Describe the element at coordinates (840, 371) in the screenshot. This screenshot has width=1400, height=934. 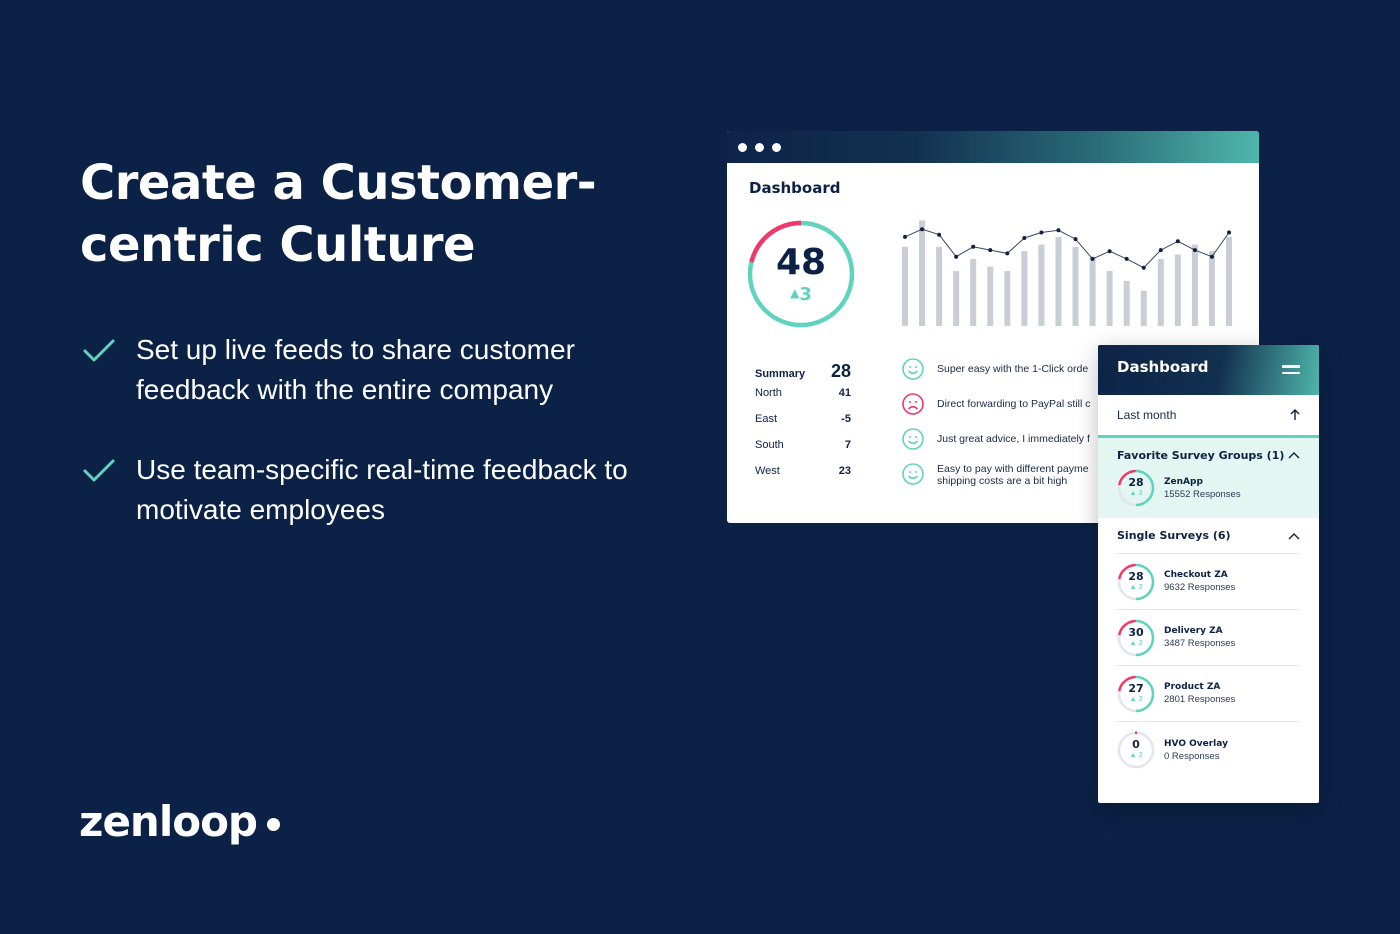
I see `summary-value: 28` at that location.